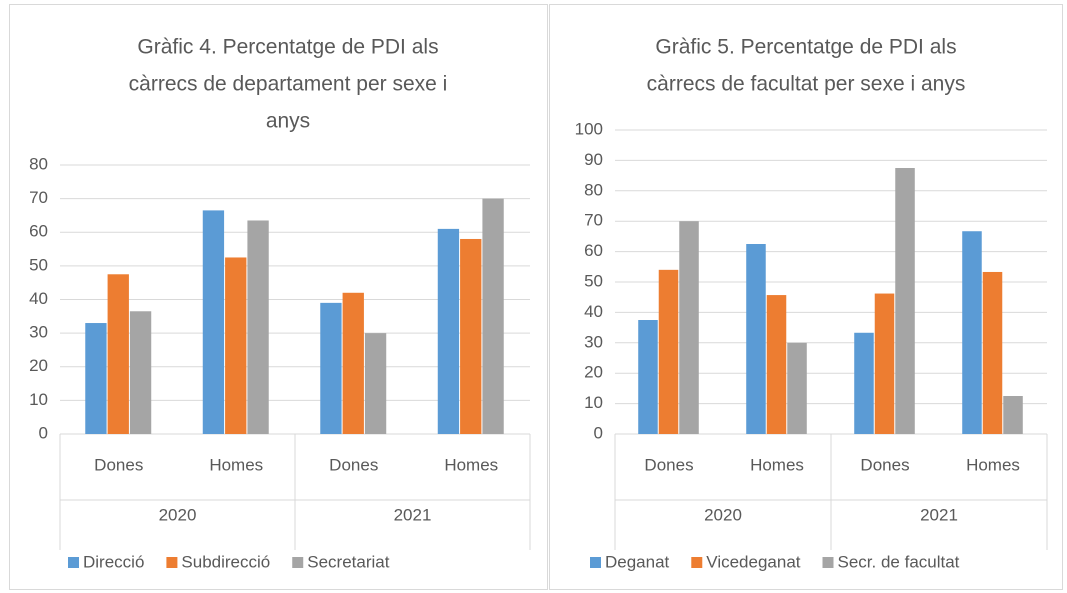  Describe the element at coordinates (348, 561) in the screenshot. I see `legend-label: Secretariat` at that location.